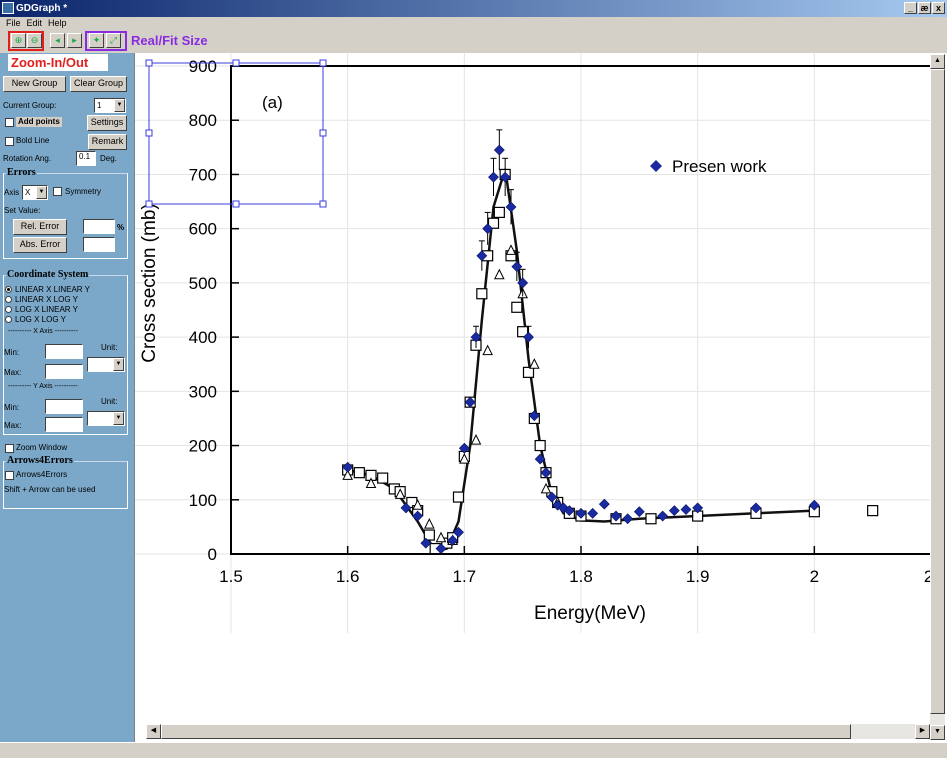  What do you see at coordinates (64, 424) in the screenshot?
I see `y-max-input` at bounding box center [64, 424].